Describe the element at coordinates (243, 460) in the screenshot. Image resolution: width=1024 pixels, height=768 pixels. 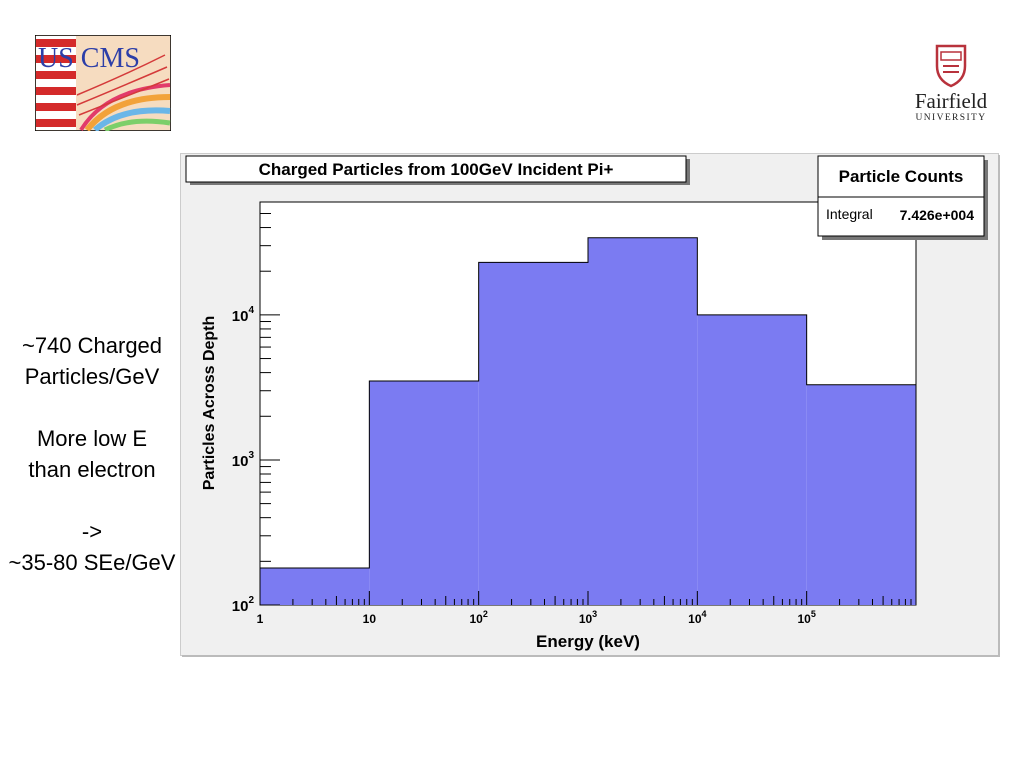
I see `y-tick-label: 10³` at that location.